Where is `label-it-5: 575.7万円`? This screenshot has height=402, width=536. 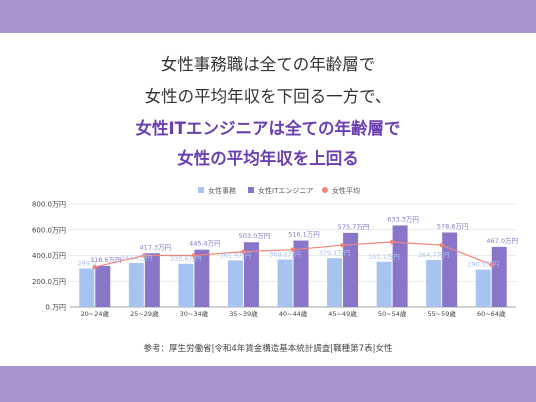 label-it-5: 575.7万円 is located at coordinates (354, 227).